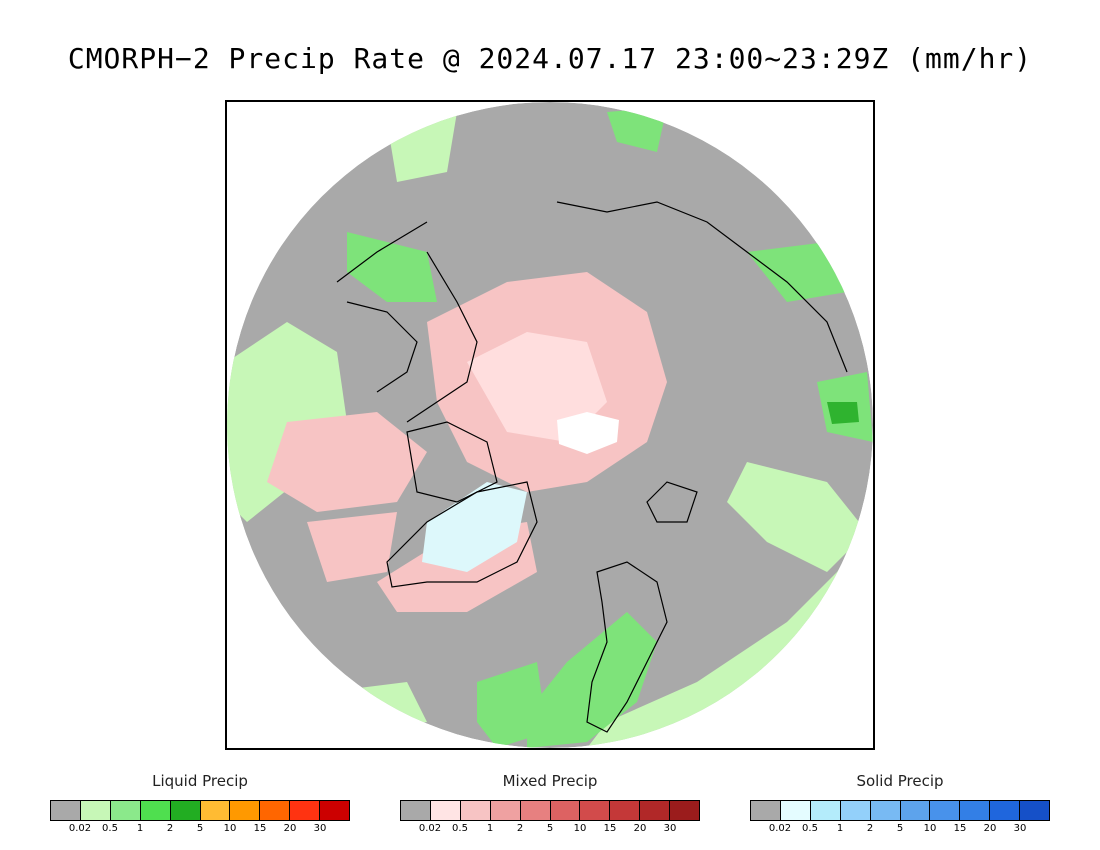 The height and width of the screenshot is (850, 1100). I want to click on legend-mixed: Mixed Precip 0.02 0.5 1 2 5 10 15 20 30, so click(550, 803).